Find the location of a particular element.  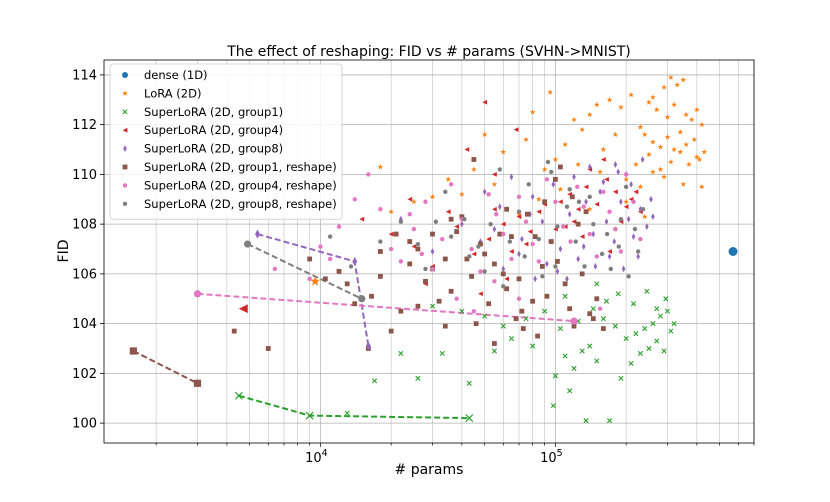

endpoint-superlora-2d-group8-reshape is located at coordinates (247, 244).